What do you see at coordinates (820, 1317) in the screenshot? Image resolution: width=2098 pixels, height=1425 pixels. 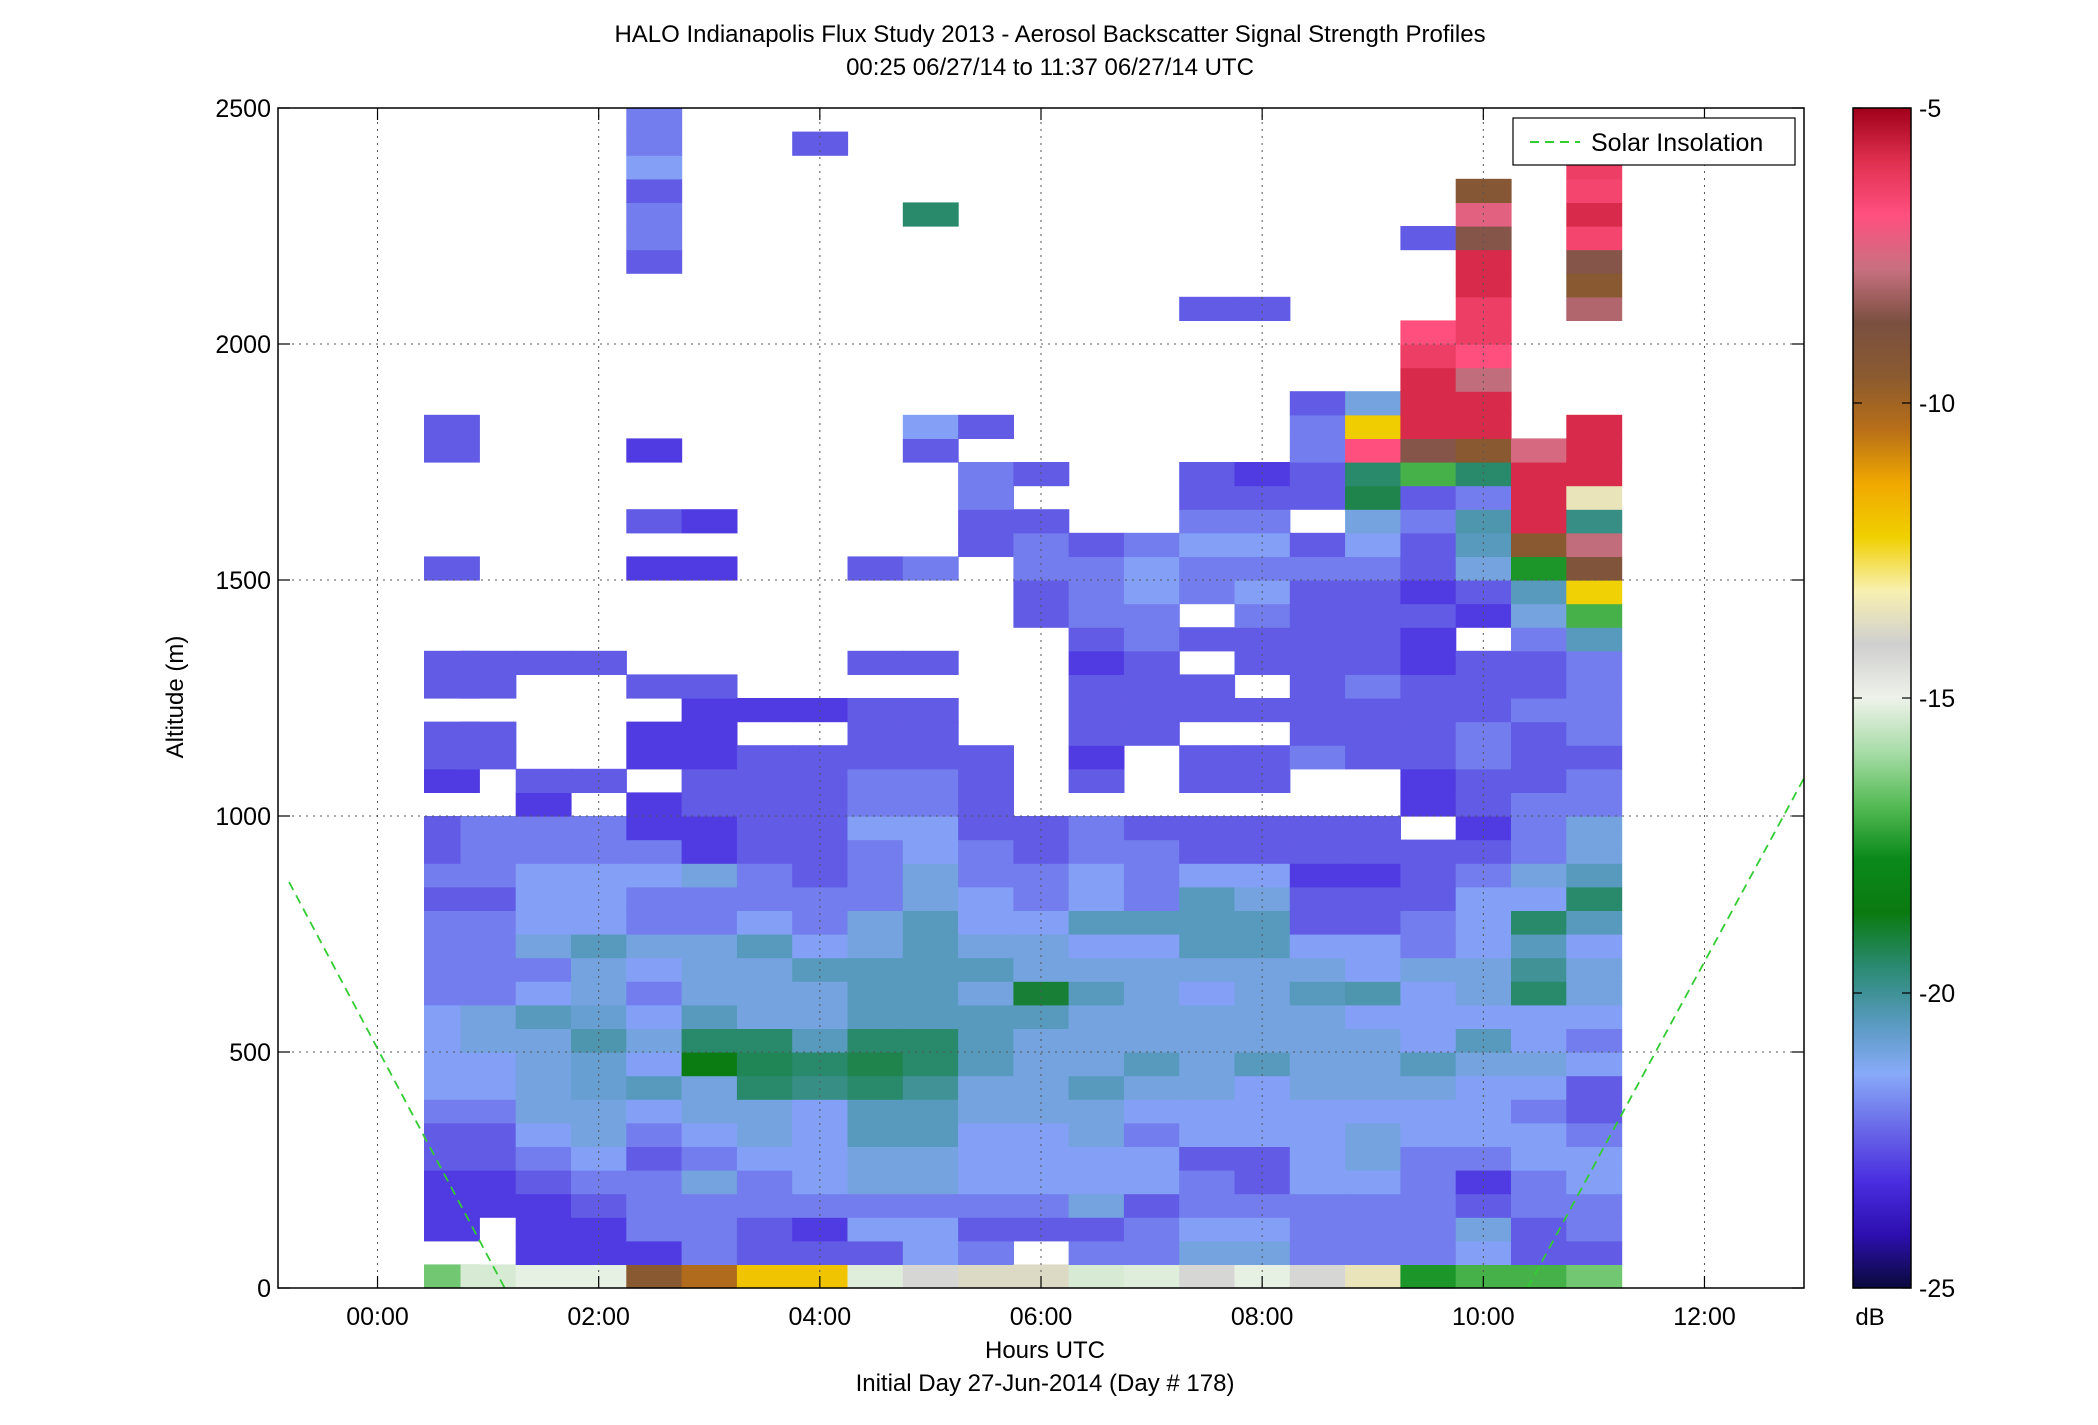 I see `x-tick-label: 04:00` at bounding box center [820, 1317].